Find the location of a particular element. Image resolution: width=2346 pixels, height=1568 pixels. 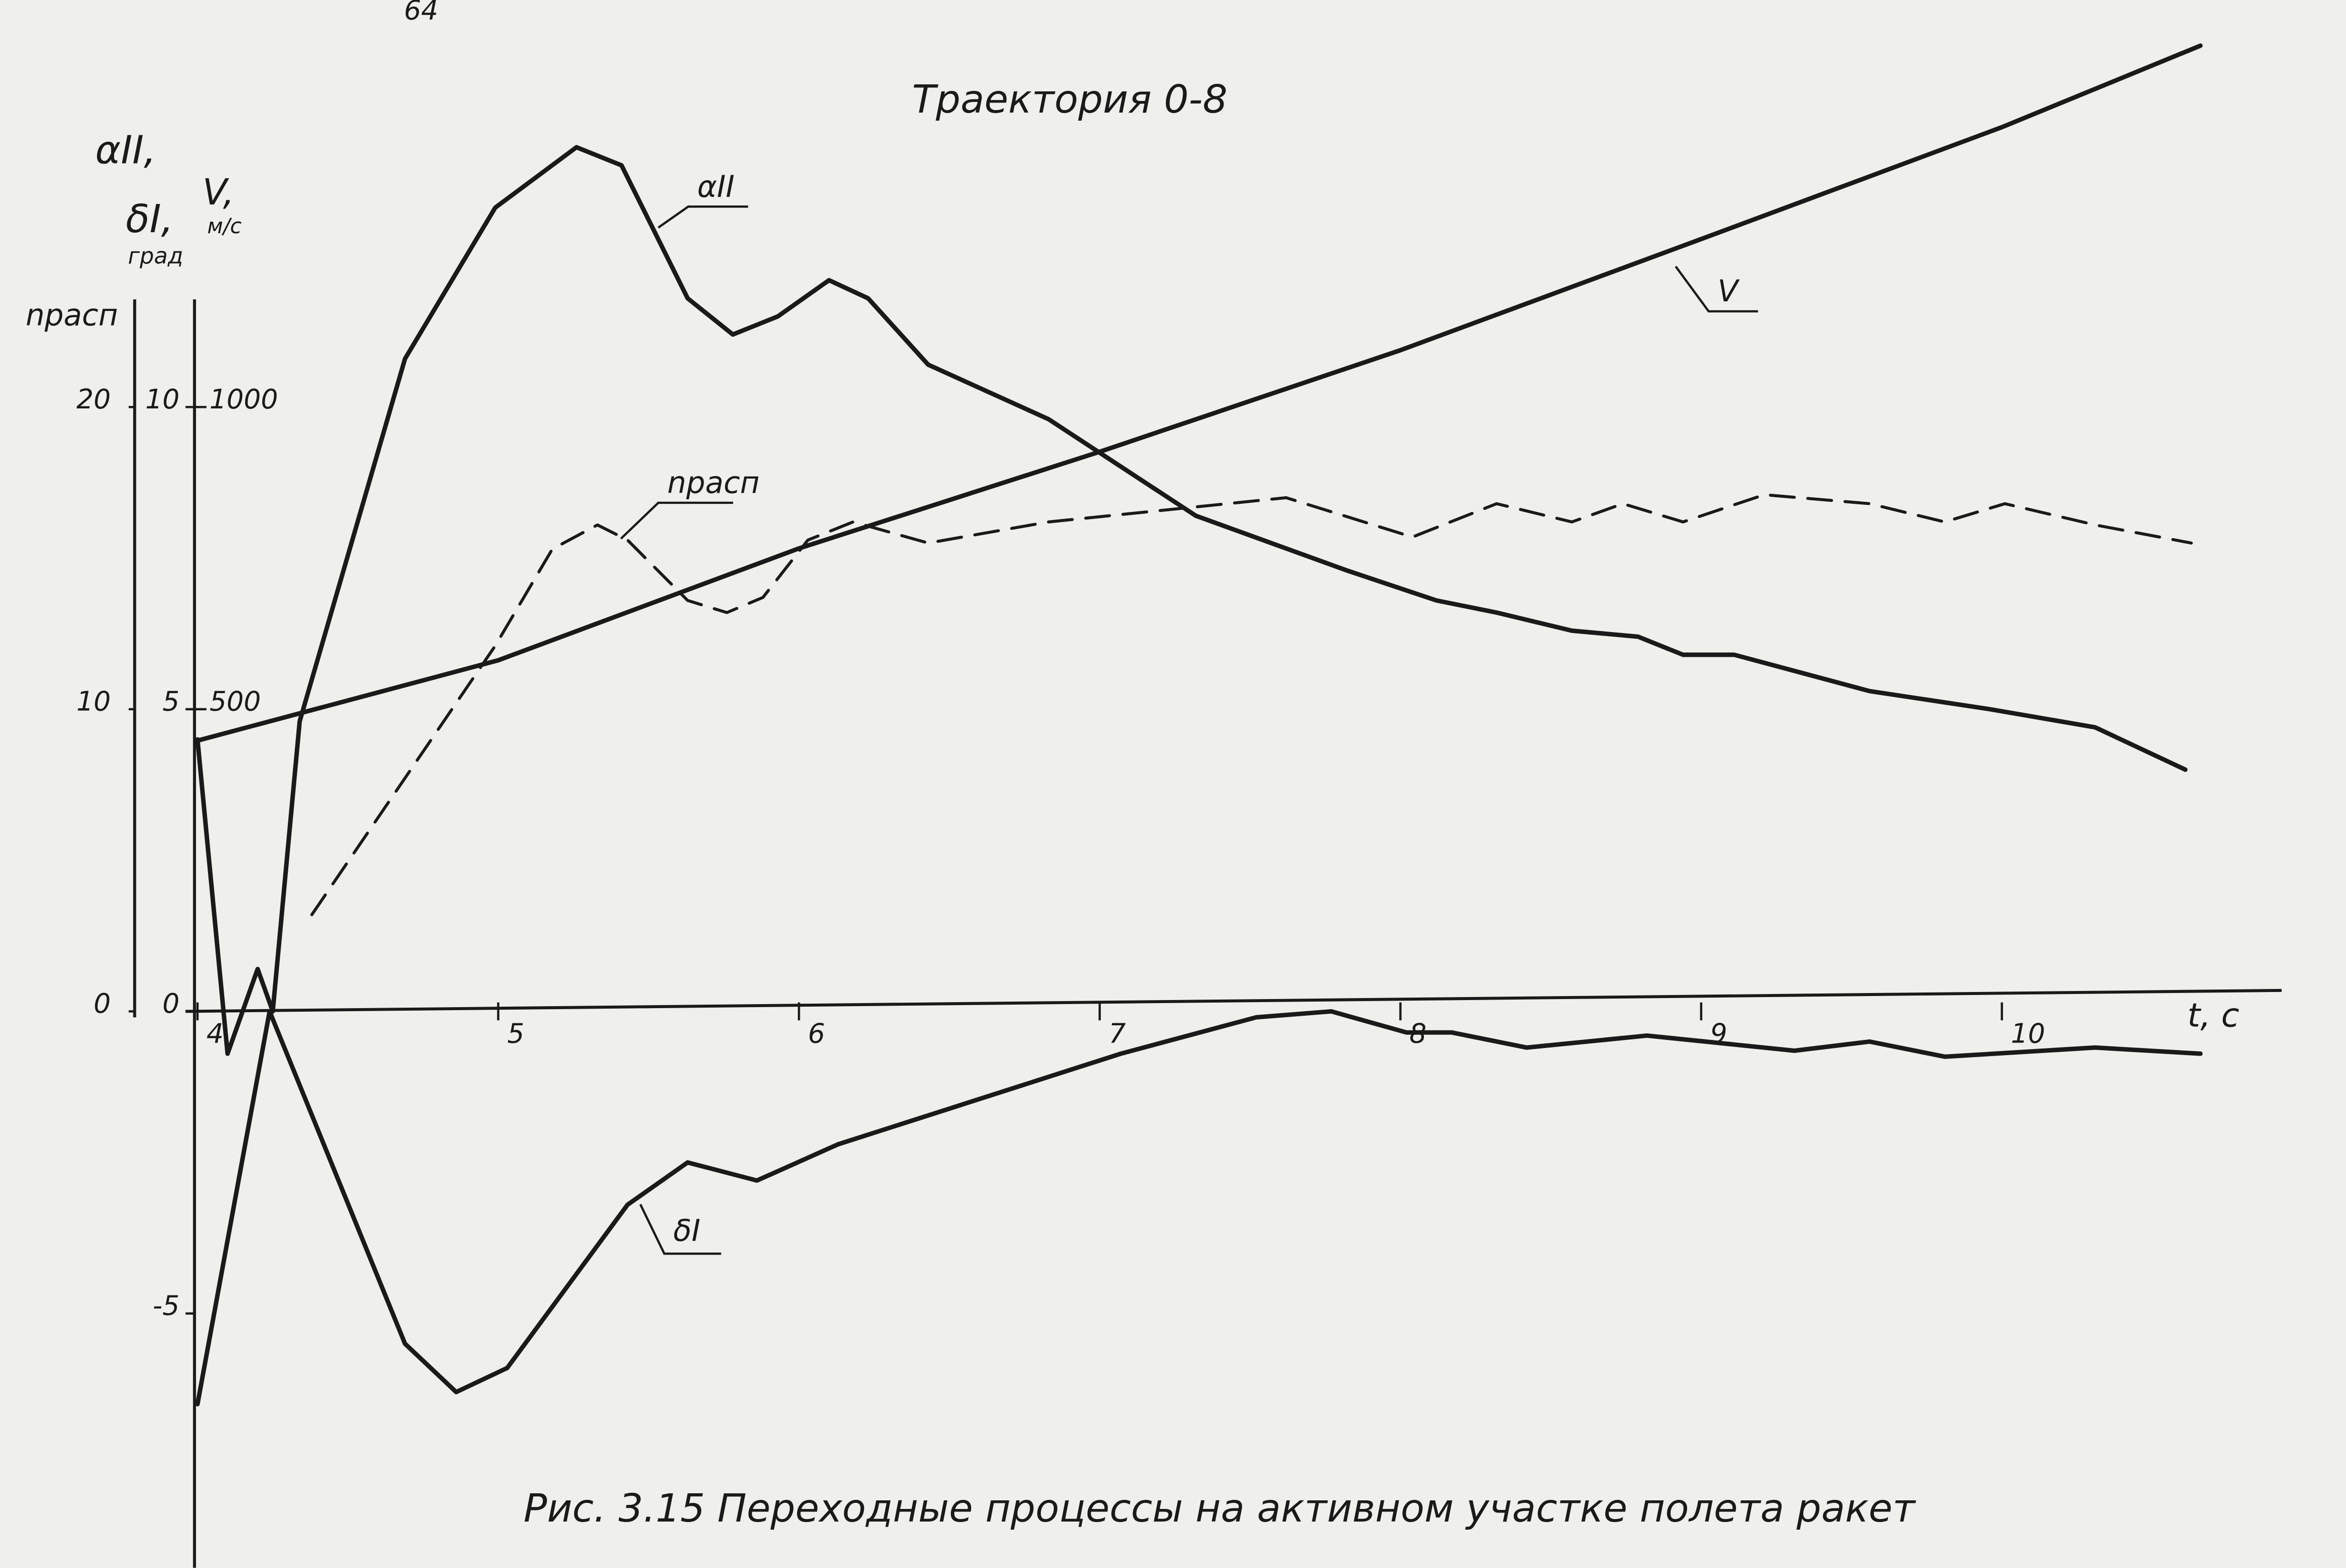

y-tick-label: 10 is located at coordinates (162, 399).